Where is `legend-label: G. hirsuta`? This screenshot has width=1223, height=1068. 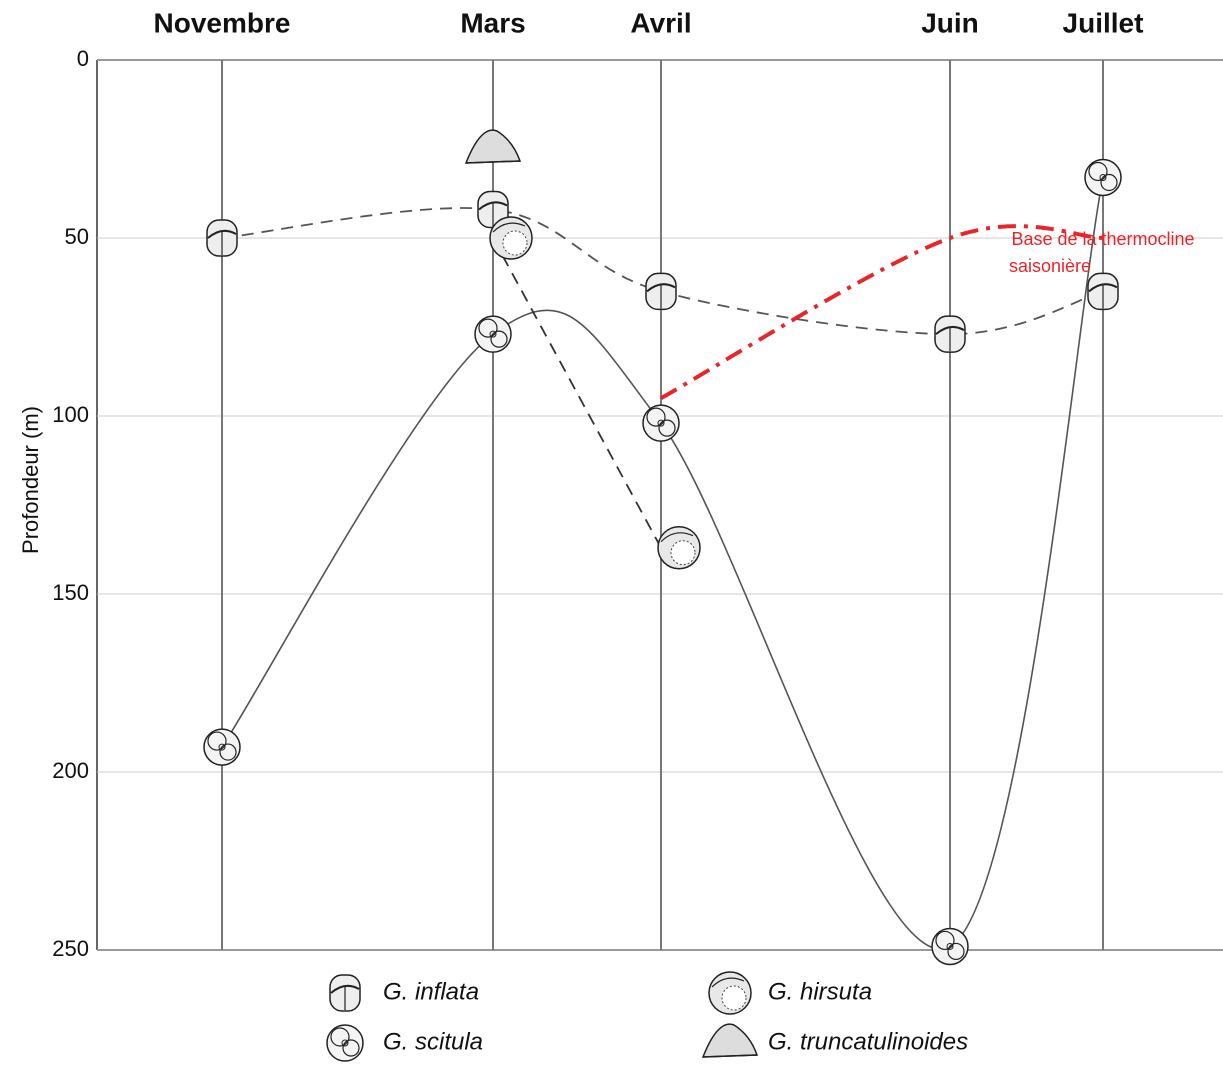 legend-label: G. hirsuta is located at coordinates (820, 991).